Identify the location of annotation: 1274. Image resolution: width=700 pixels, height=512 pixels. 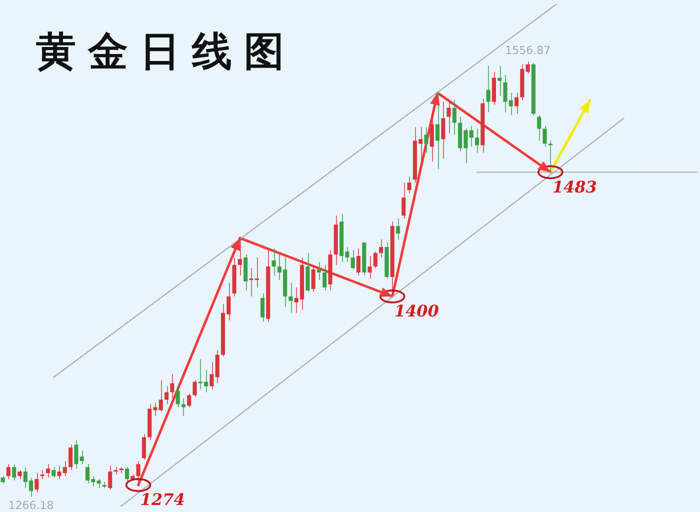
(162, 500).